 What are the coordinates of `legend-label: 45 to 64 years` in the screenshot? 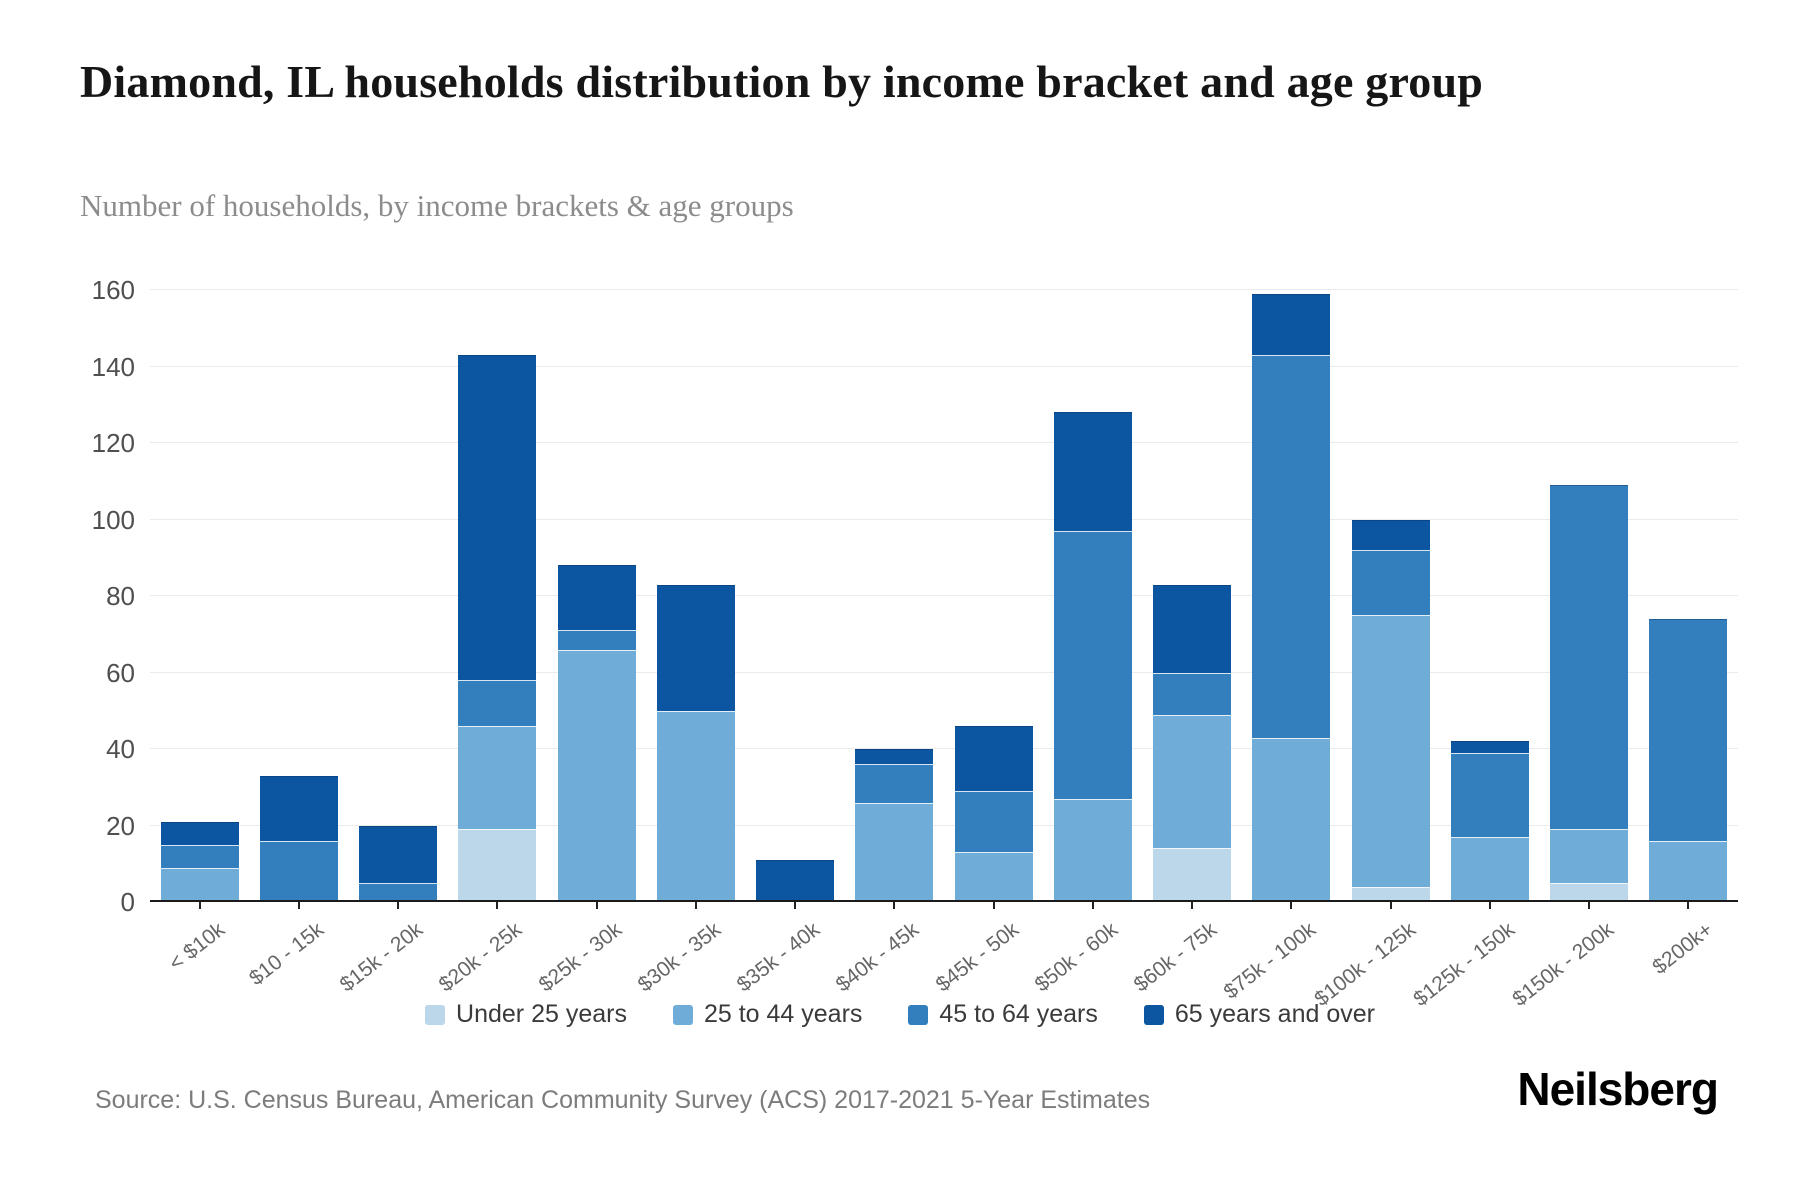 It's located at (1018, 1014).